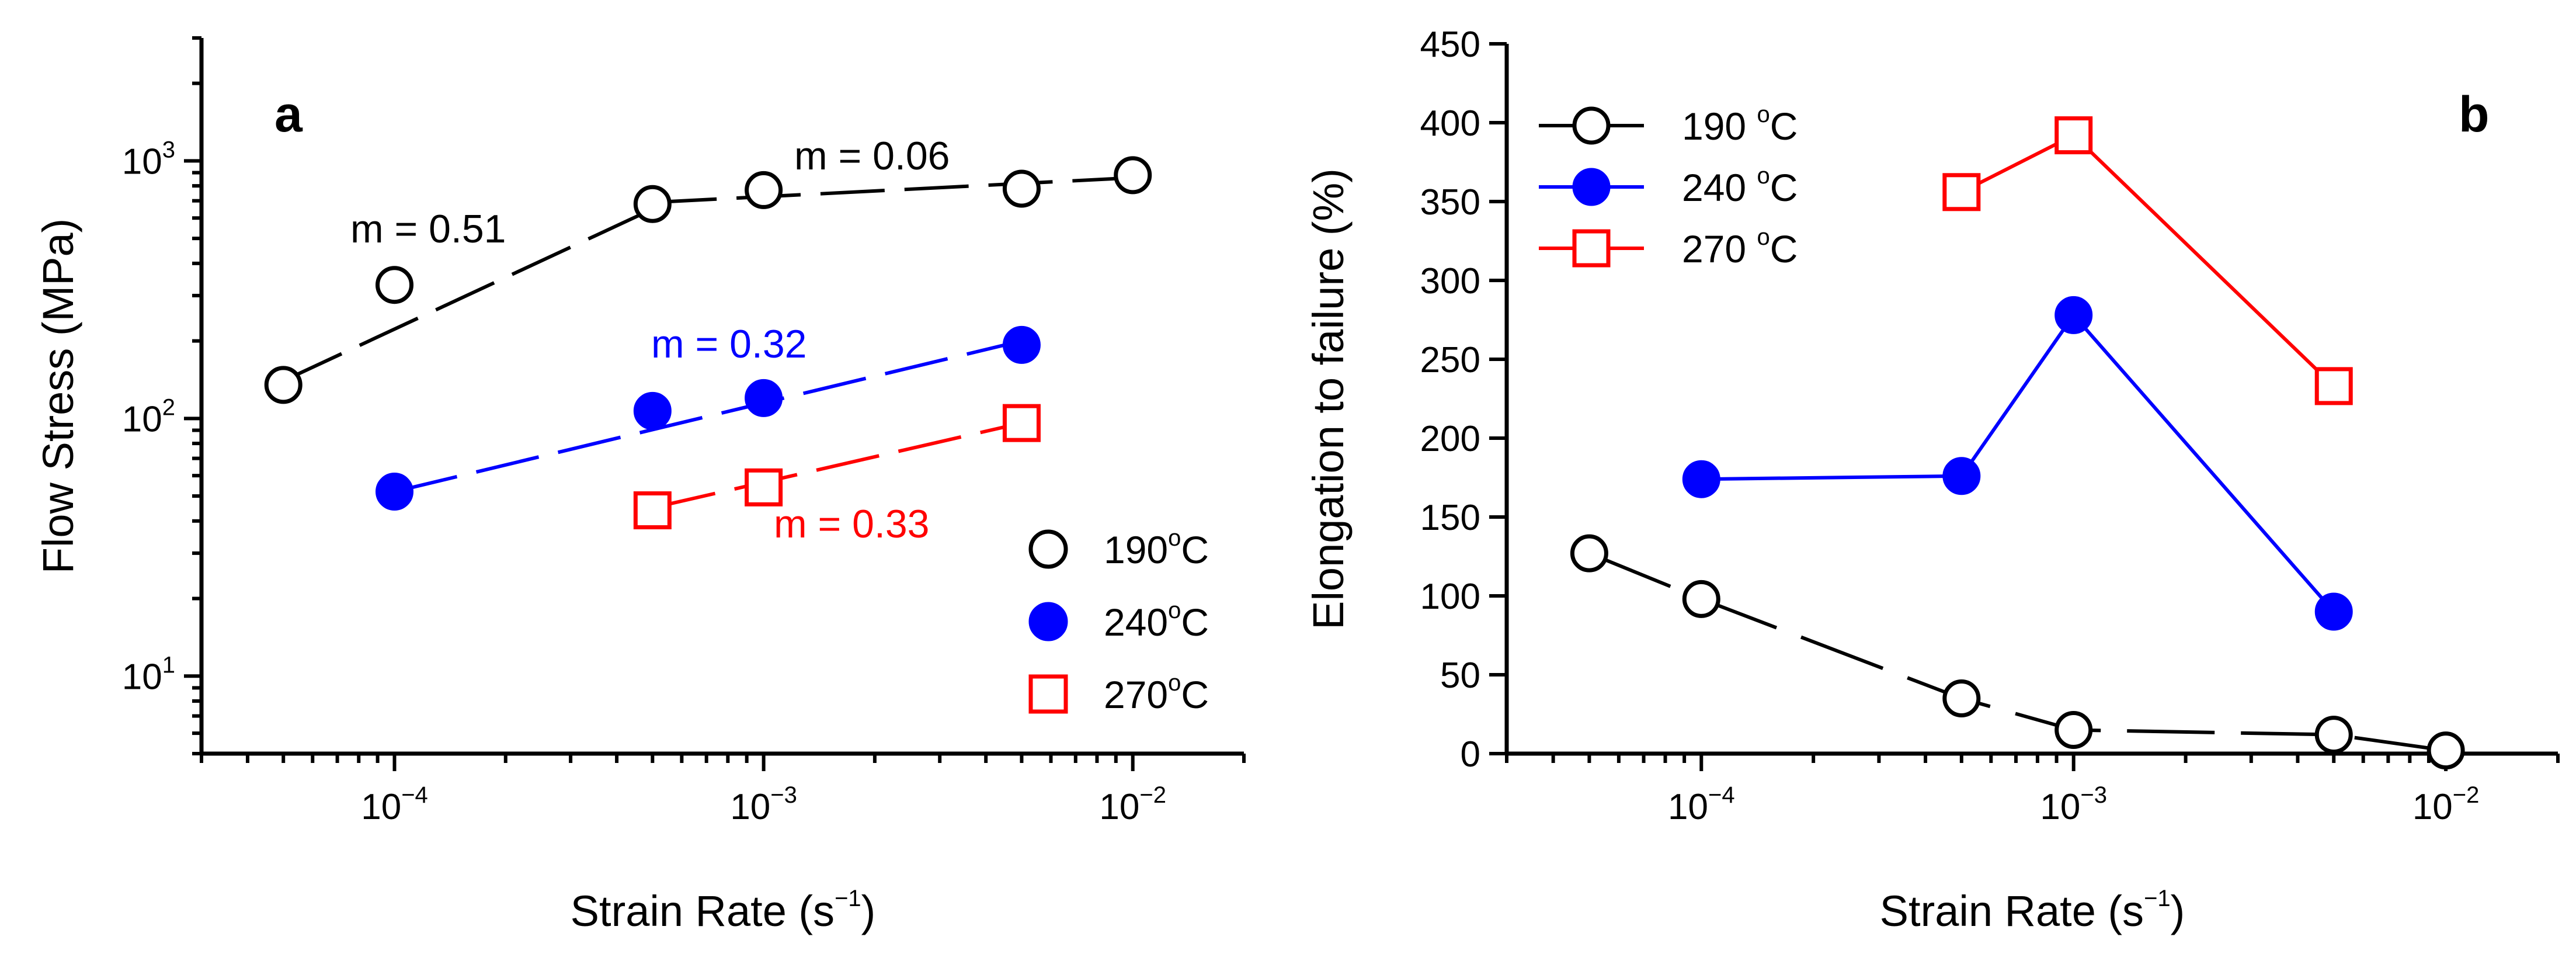 The width and height of the screenshot is (2576, 954). Describe the element at coordinates (1450, 281) in the screenshot. I see `panel-b-y-tick-label-6: 300` at that location.